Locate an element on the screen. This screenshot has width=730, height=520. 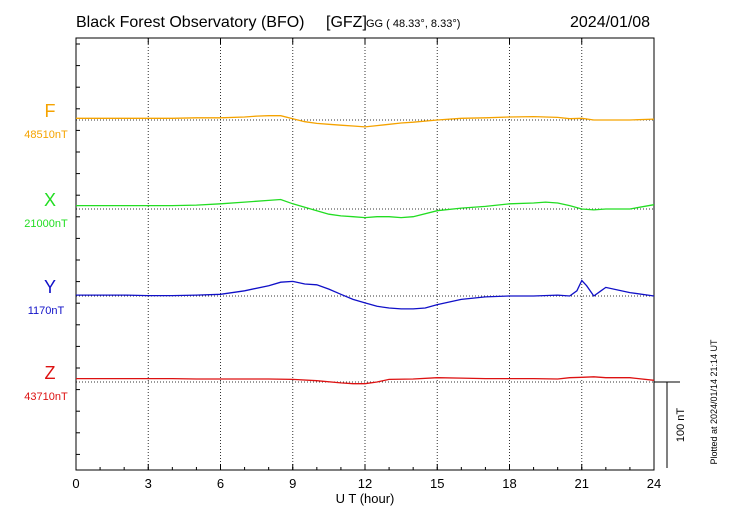
x-tick-label: 0 is located at coordinates (75, 483).